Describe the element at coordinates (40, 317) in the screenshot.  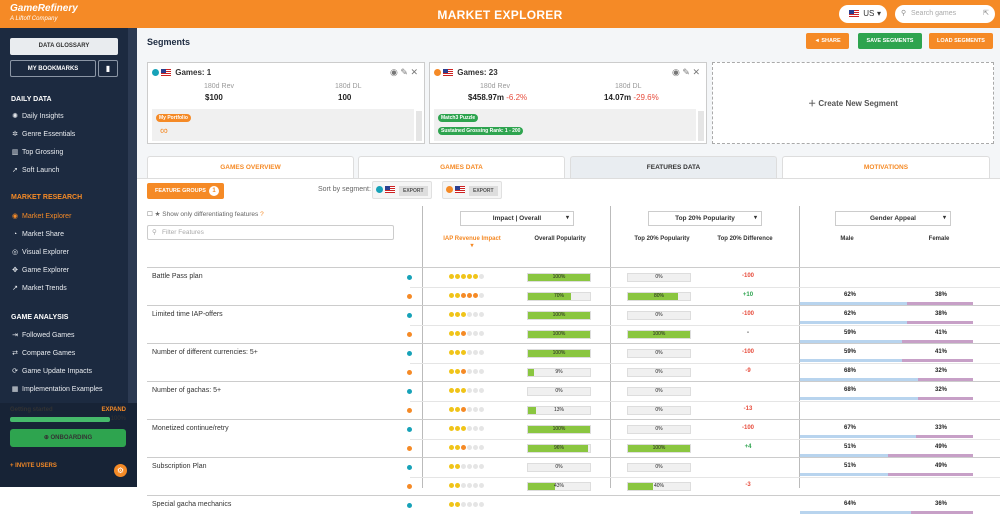
I see `section-game-analysis: GAME ANALYSIS` at that location.